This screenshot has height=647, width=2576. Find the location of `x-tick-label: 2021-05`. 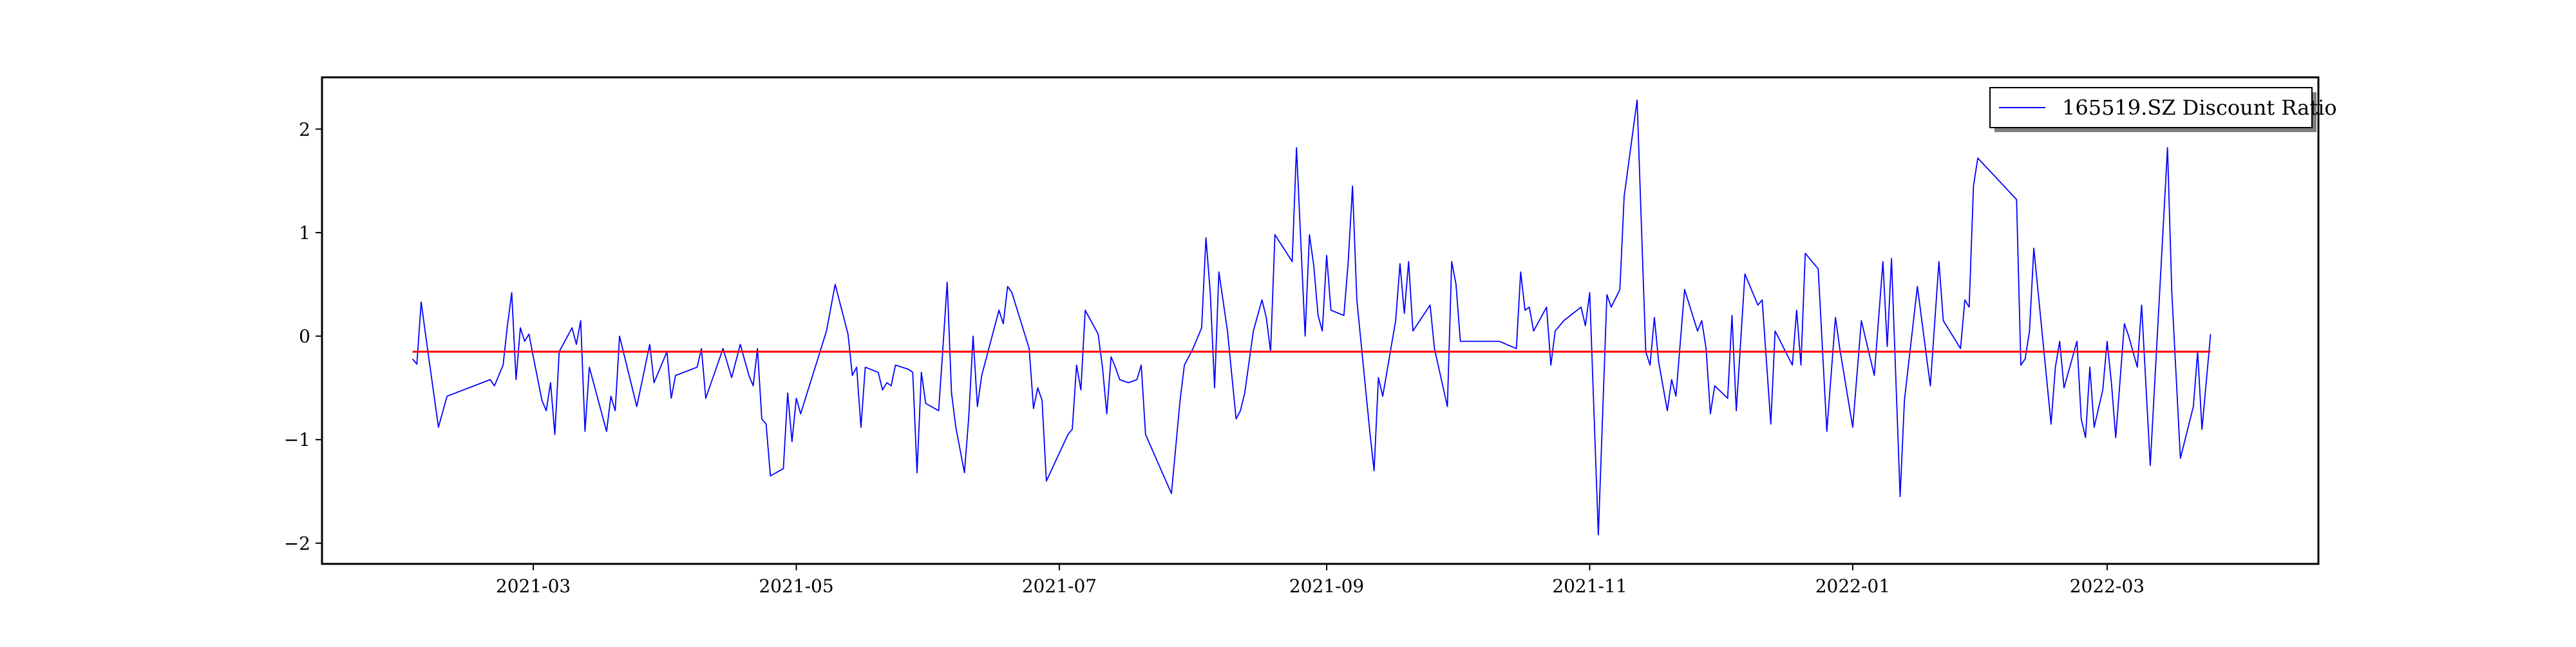

x-tick-label: 2021-05 is located at coordinates (796, 586).